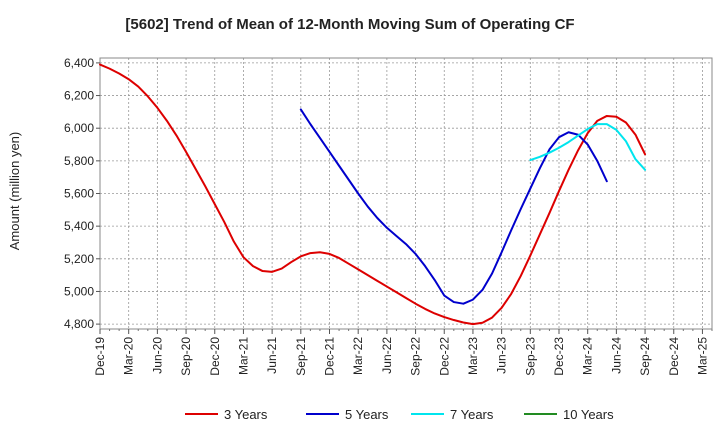  I want to click on legend-label: 5 Years, so click(367, 414).